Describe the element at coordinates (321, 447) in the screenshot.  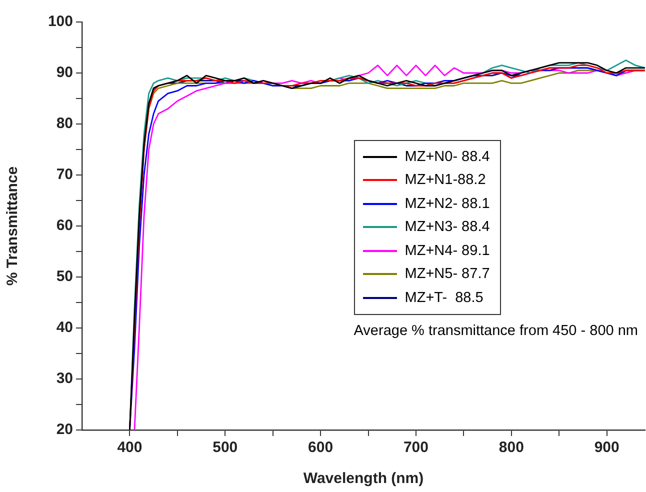
I see `x-tick-label: 600` at that location.